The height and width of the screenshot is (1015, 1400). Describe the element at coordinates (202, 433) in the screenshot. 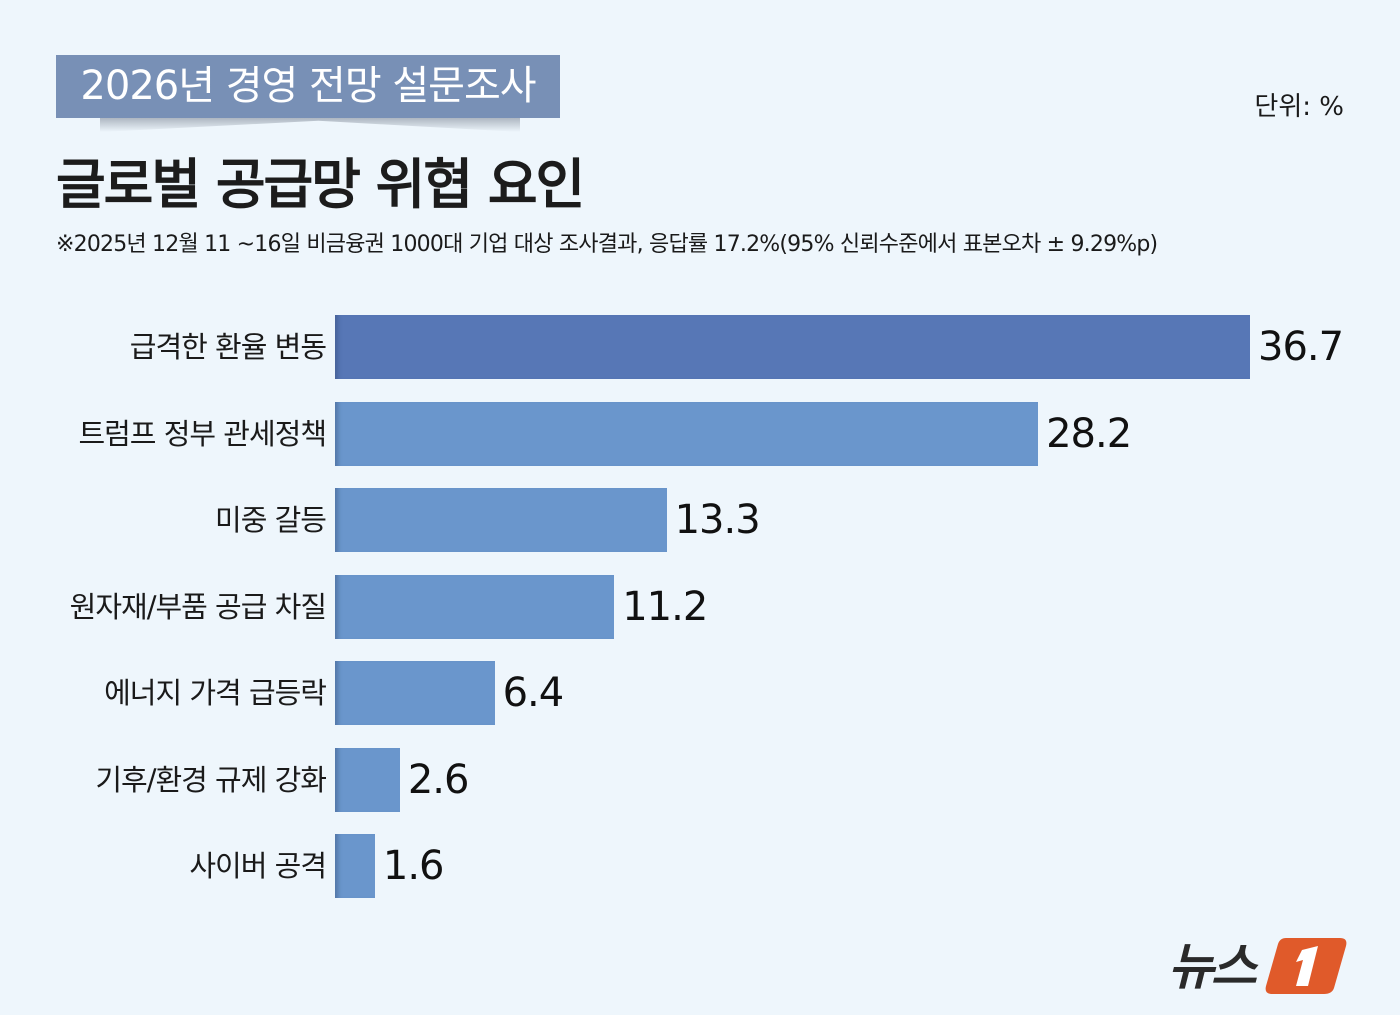

I see `category-label: 트럼프 정부 관세정책` at that location.